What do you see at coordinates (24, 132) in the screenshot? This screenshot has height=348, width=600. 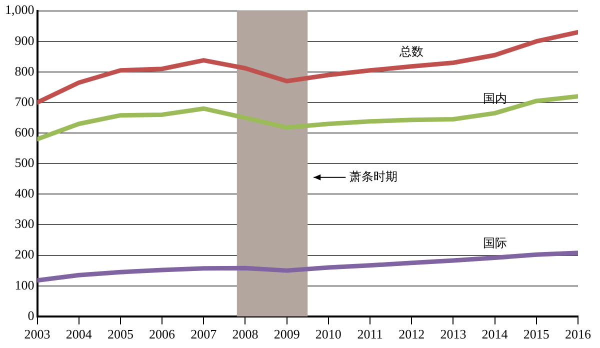 I see `y-tick-label: 600` at bounding box center [24, 132].